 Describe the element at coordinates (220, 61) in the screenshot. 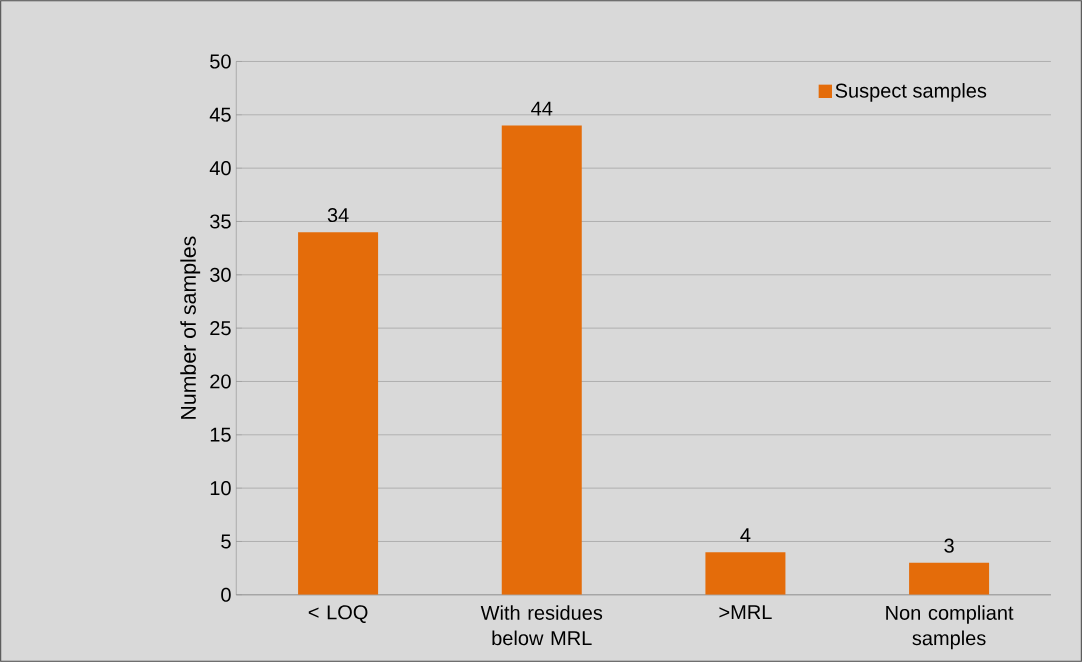

I see `y-tick-label: 50` at that location.